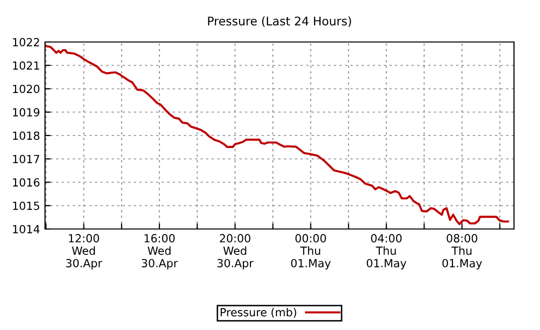  What do you see at coordinates (26, 182) in the screenshot?
I see `y-tick-label: 1016` at bounding box center [26, 182].